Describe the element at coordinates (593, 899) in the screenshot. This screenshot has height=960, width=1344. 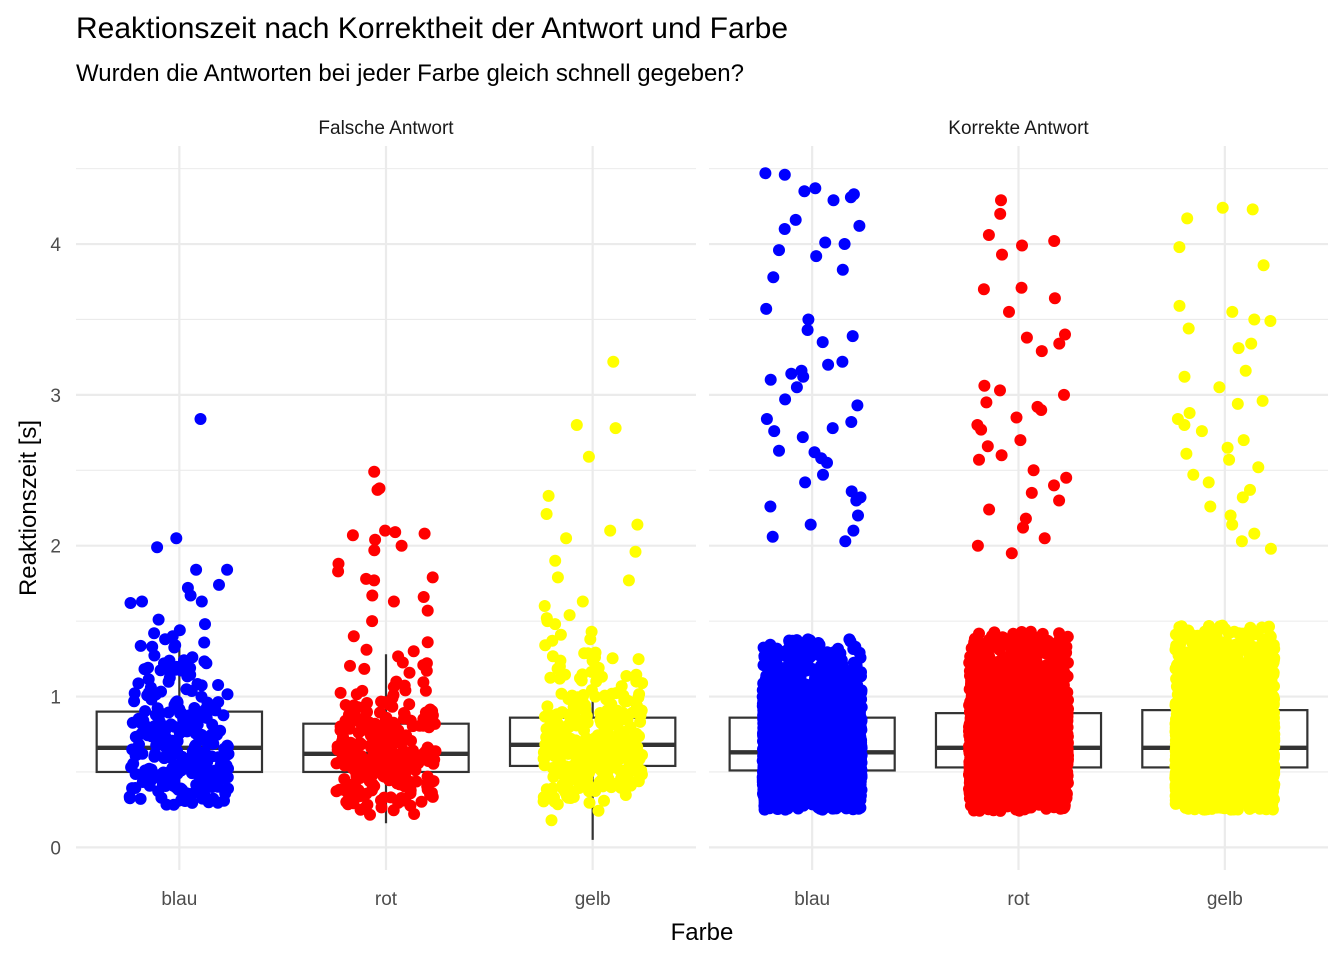
I see `x-tick-label: gelb` at that location.